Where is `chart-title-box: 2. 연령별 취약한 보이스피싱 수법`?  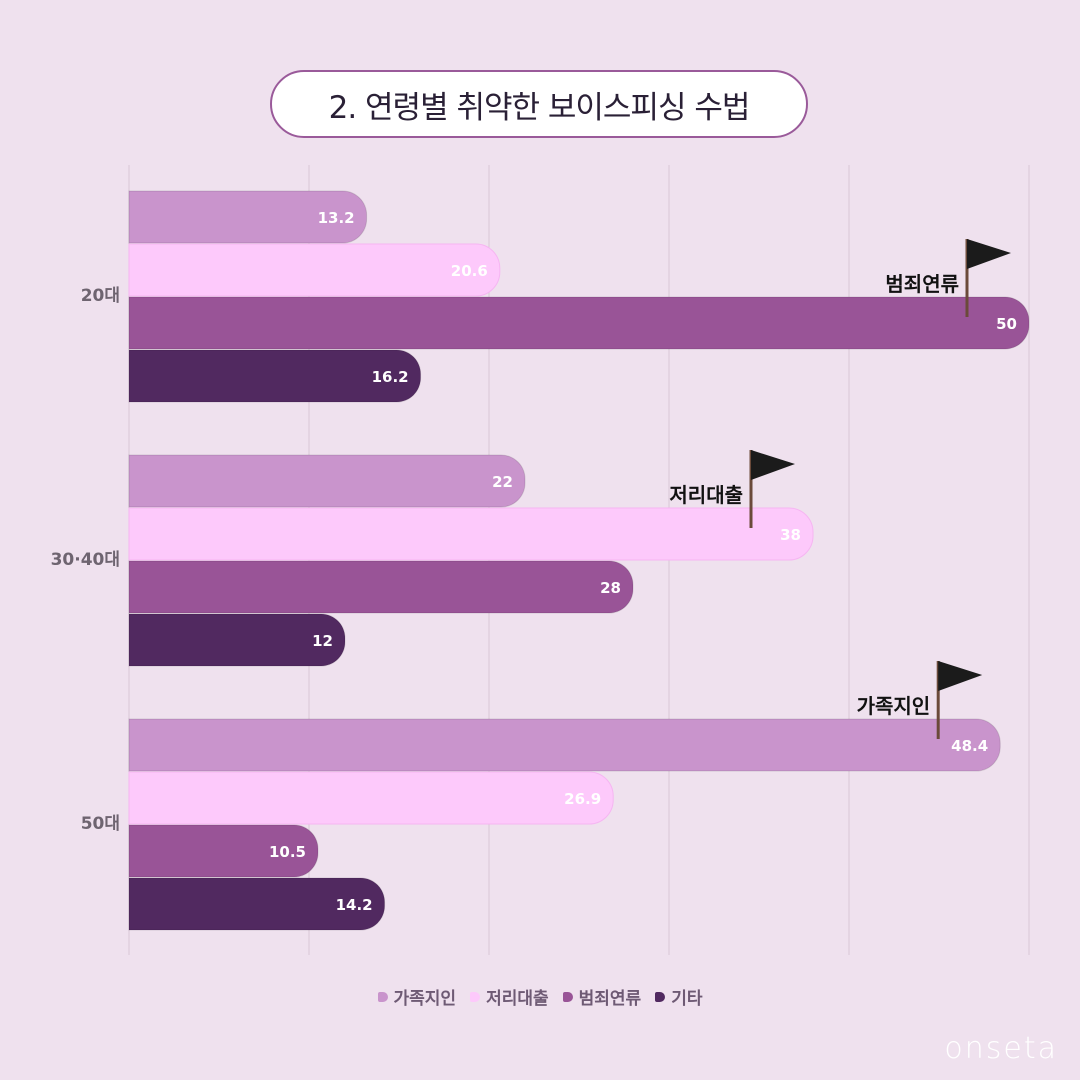
chart-title-box: 2. 연령별 취약한 보이스피싱 수법 is located at coordinates (539, 104).